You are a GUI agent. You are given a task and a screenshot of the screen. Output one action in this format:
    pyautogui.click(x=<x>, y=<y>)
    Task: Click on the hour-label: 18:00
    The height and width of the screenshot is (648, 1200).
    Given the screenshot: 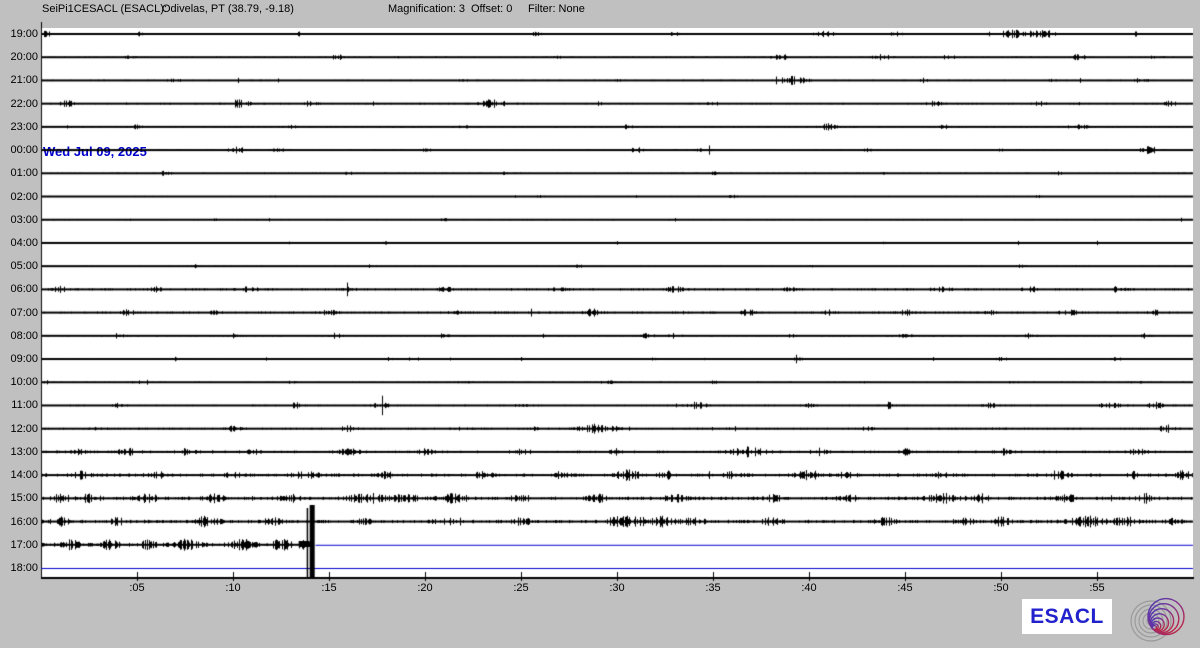 What is the action you would take?
    pyautogui.click(x=24, y=567)
    